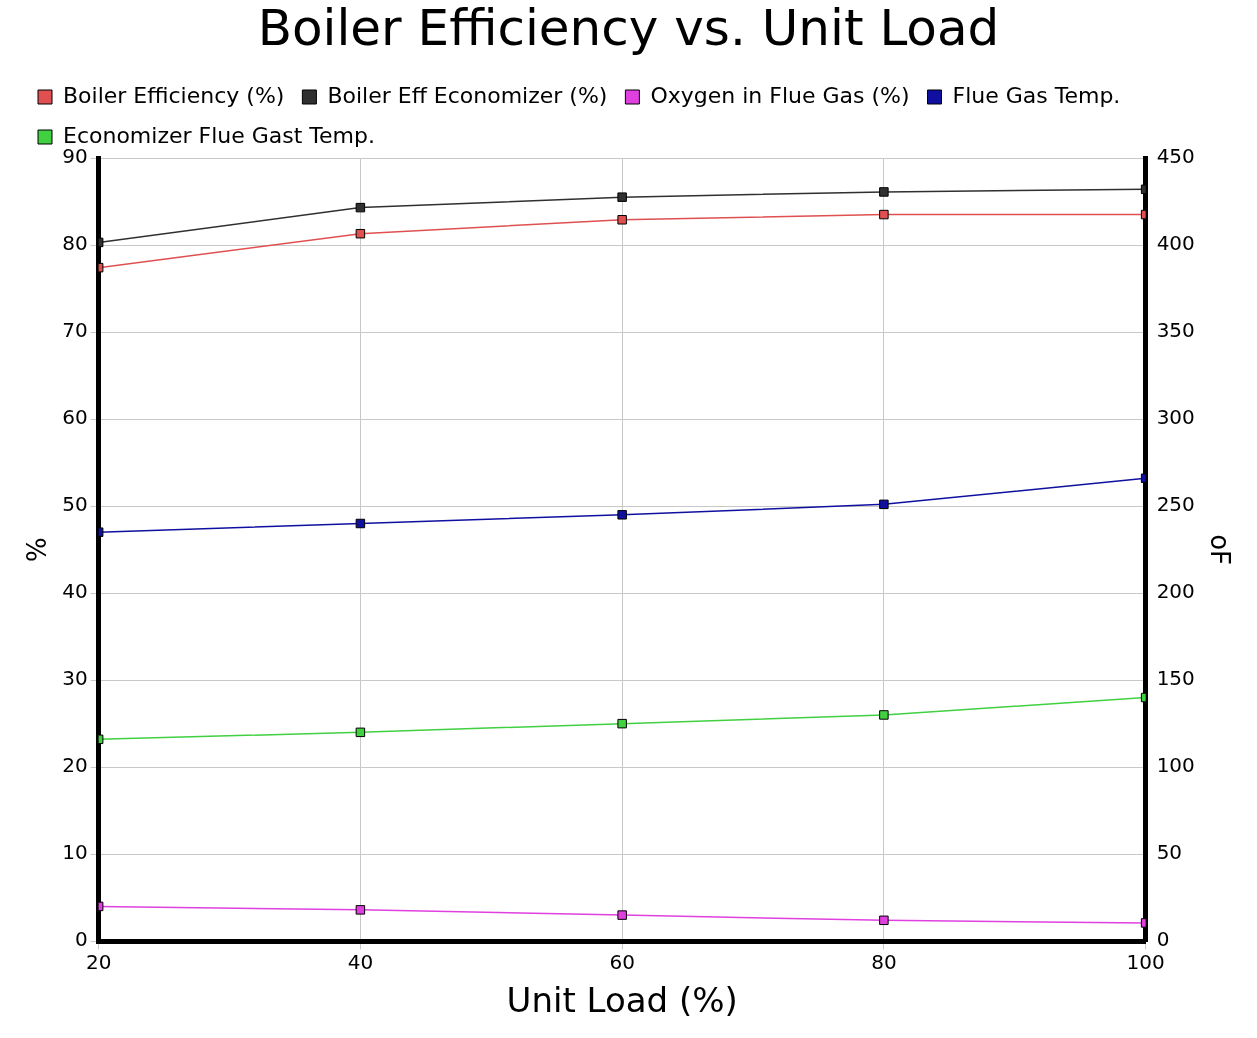 This screenshot has width=1257, height=1038. What do you see at coordinates (1145, 962) in the screenshot?
I see `x-tick-label: 100` at bounding box center [1145, 962].